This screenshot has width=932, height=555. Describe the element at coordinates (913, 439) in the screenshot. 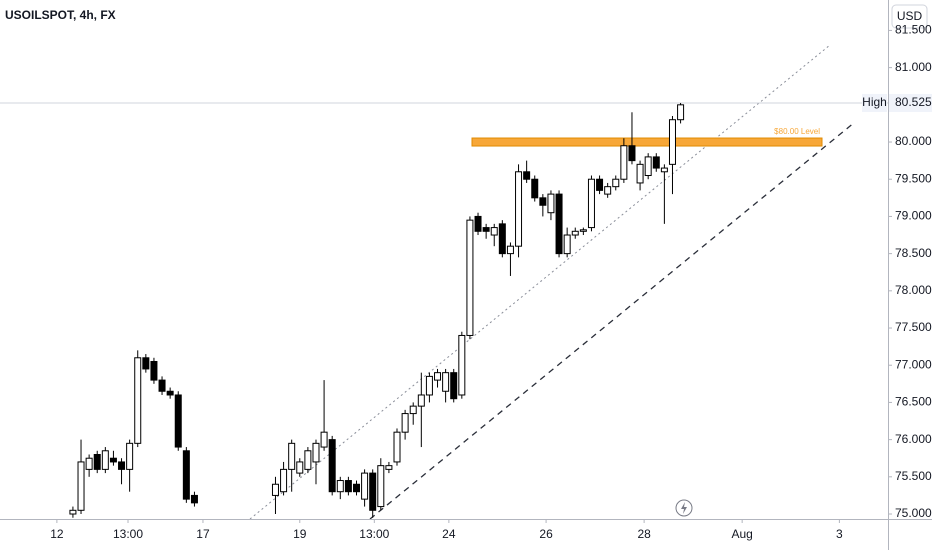

I see `y-tick-label: 76.000` at that location.